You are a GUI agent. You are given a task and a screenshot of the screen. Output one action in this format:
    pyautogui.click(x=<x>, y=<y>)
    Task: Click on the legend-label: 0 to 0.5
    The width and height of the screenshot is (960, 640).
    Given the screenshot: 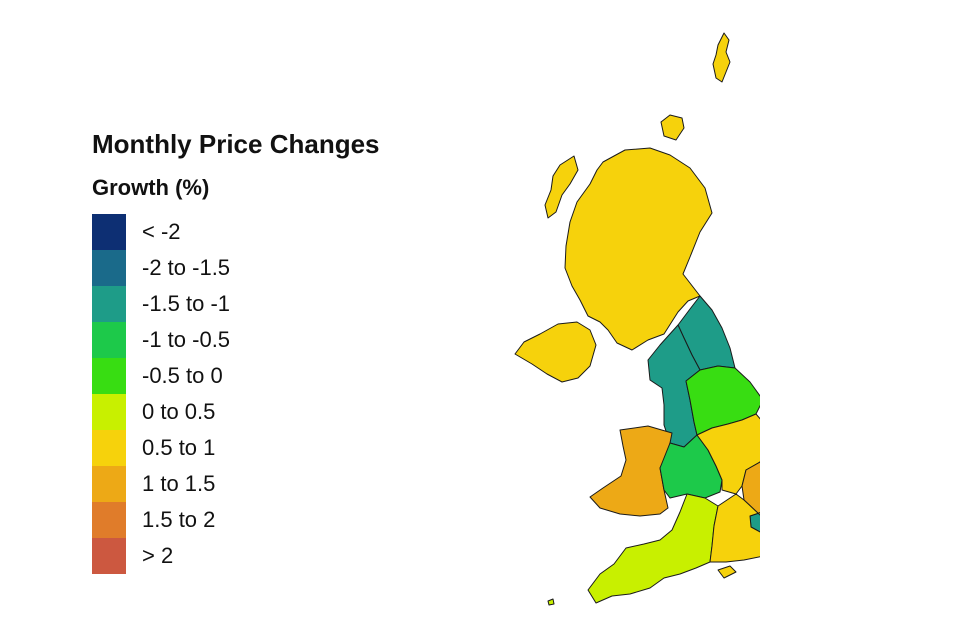 What is the action you would take?
    pyautogui.click(x=179, y=411)
    